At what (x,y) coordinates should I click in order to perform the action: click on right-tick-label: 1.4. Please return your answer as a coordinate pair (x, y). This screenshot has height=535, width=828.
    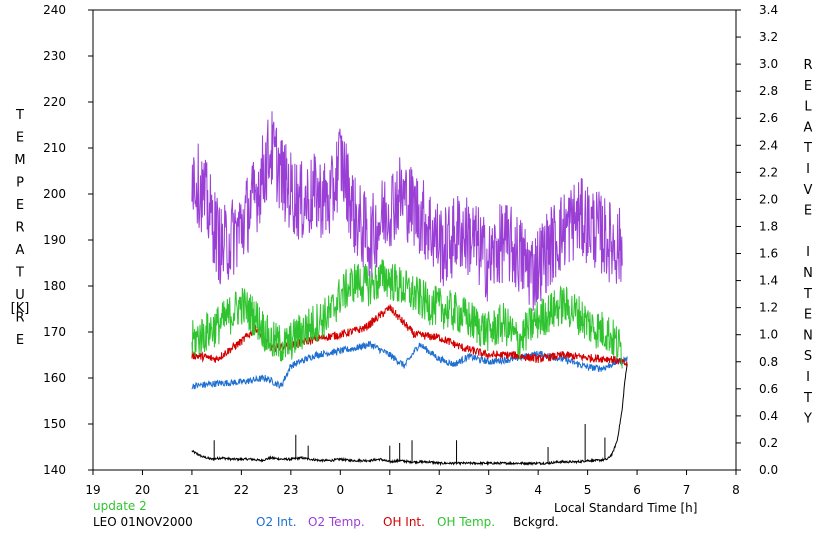
    Looking at the image, I should click on (768, 281).